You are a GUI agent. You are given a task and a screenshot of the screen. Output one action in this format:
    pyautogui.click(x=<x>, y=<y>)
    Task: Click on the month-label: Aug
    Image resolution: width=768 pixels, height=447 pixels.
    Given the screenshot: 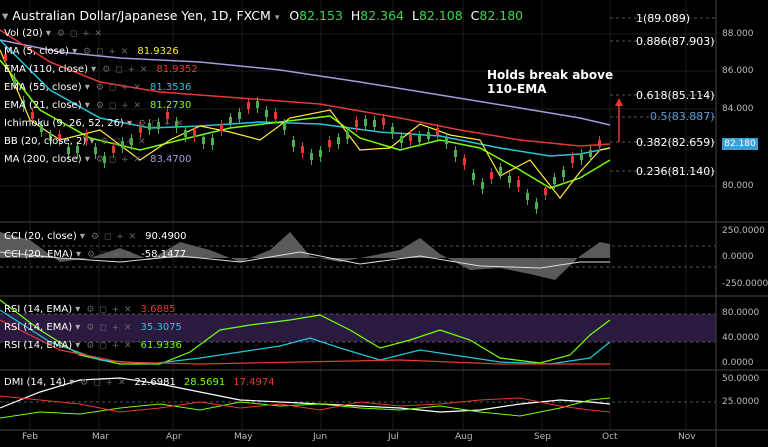 What is the action you would take?
    pyautogui.click(x=464, y=437)
    